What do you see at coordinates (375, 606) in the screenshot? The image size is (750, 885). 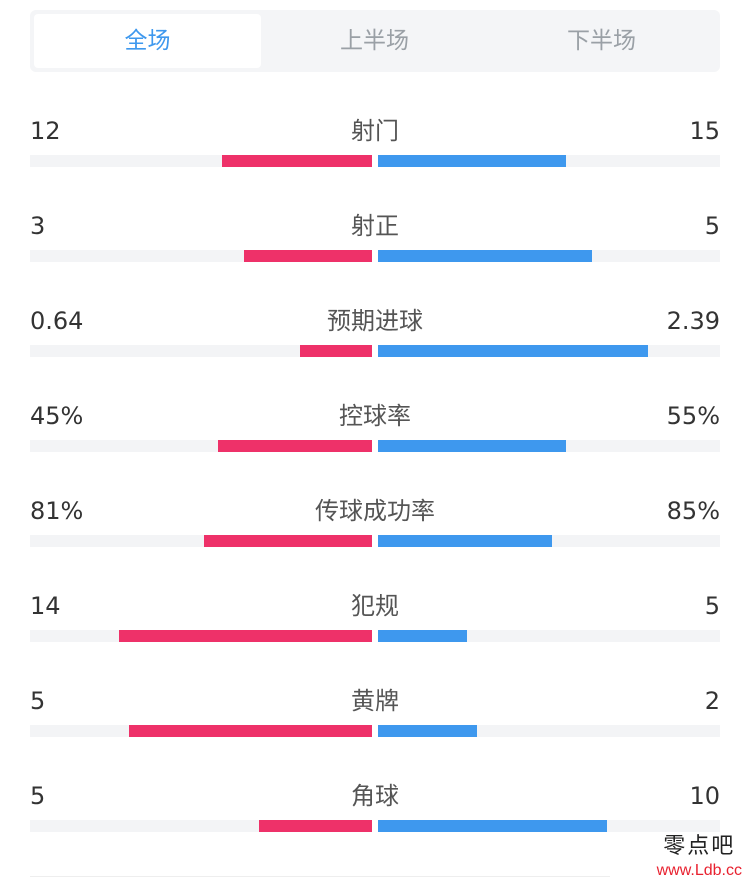 I see `stat-label: 犯规` at bounding box center [375, 606].